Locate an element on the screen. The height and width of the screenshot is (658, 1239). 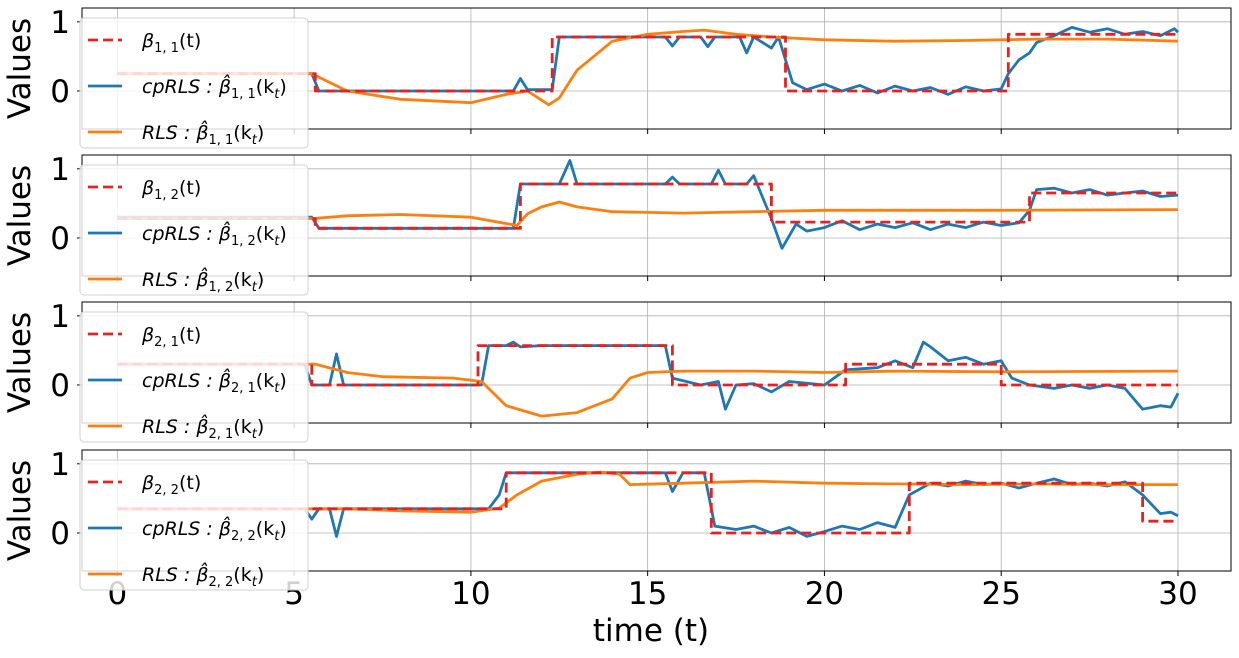
legend-label-true: β1, 1(t) is located at coordinates (171, 43).